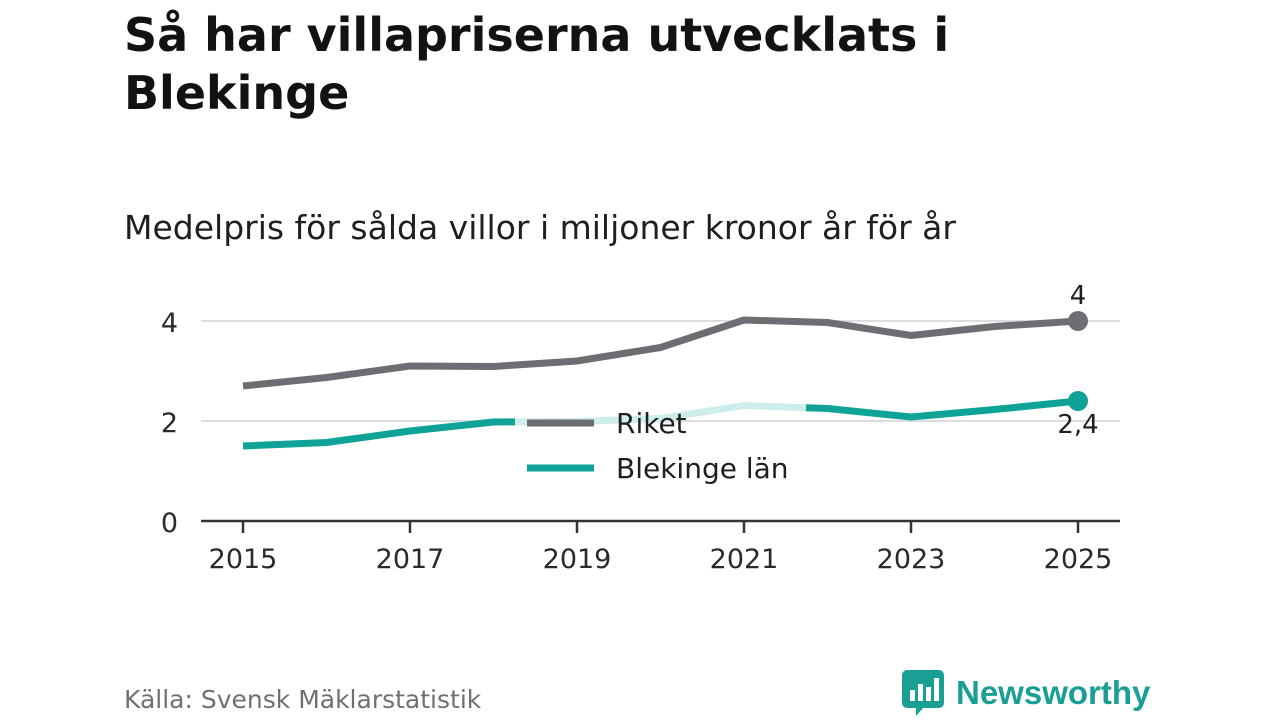 This screenshot has width=1280, height=720. I want to click on endpoint-markers: 42,4, so click(1077, 360).